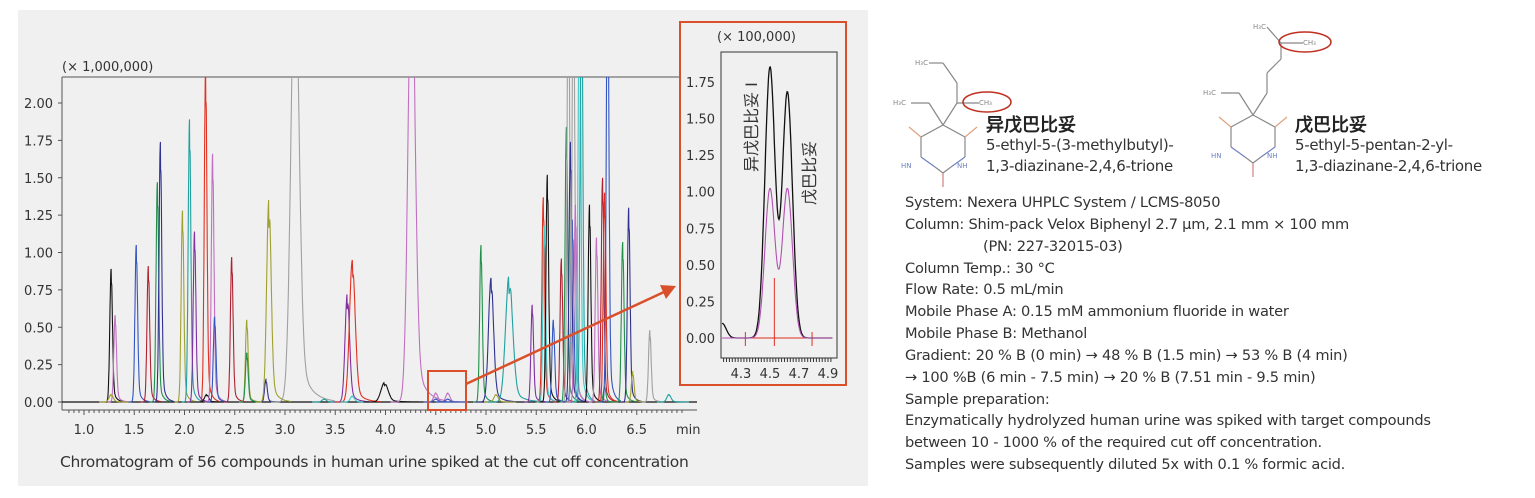 The width and height of the screenshot is (1535, 498). Describe the element at coordinates (756, 37) in the screenshot. I see `inset-y-multiplier: (× 100,000)` at that location.